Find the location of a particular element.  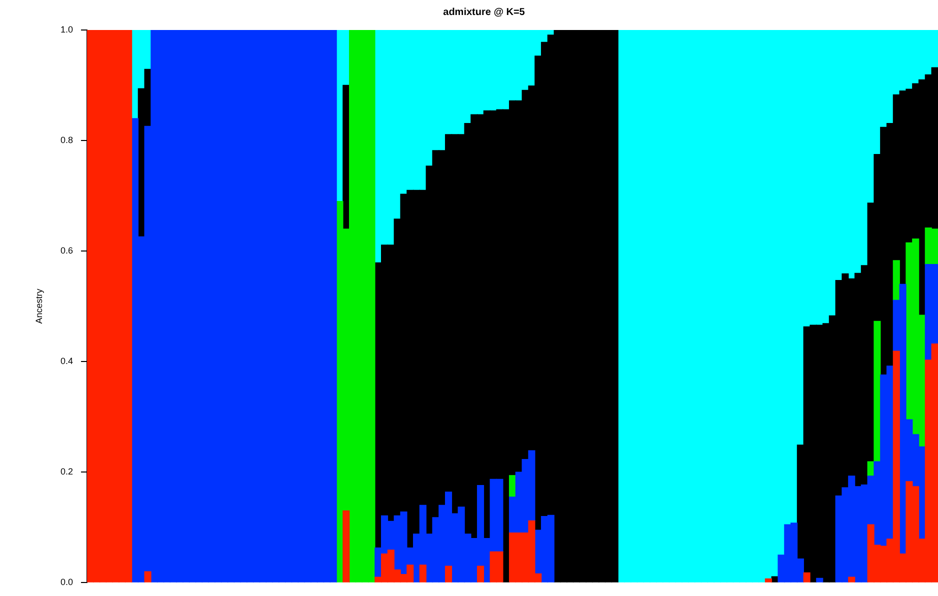

y-tick-label: 0.0 is located at coordinates (66, 582).